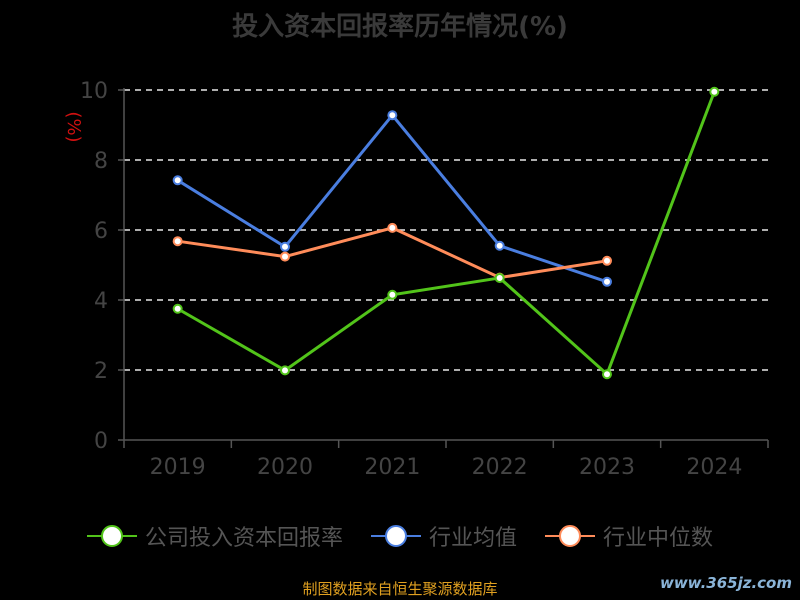  I want to click on series-line, so click(392, 253).